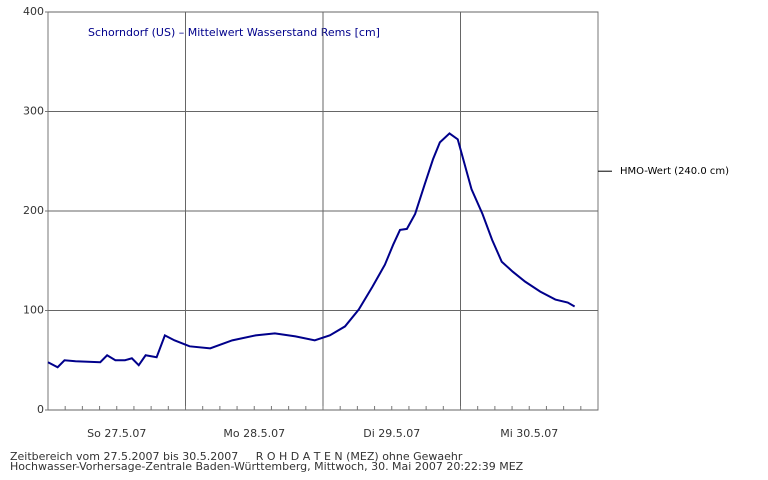 This screenshot has height=480, width=768. What do you see at coordinates (391, 433) in the screenshot?
I see `x-tick-label: Di 29.5.07` at bounding box center [391, 433].